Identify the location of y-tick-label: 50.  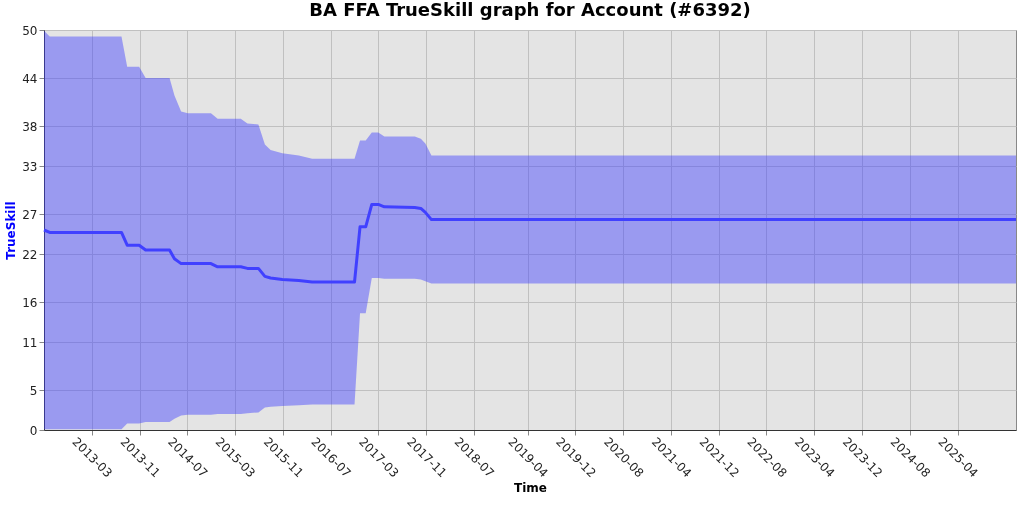
(30, 30).